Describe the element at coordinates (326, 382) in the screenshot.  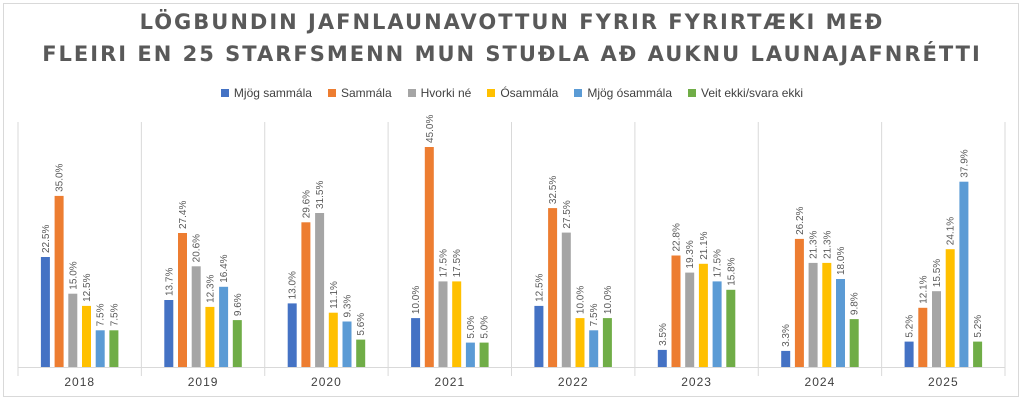
I see `x-tick-label: 2020` at that location.